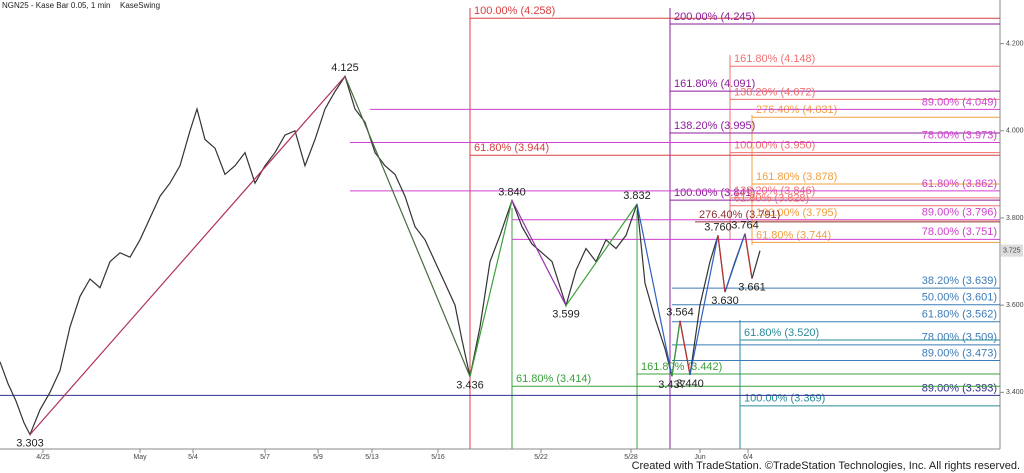  I want to click on last-price-label: 3.725, so click(1012, 250).